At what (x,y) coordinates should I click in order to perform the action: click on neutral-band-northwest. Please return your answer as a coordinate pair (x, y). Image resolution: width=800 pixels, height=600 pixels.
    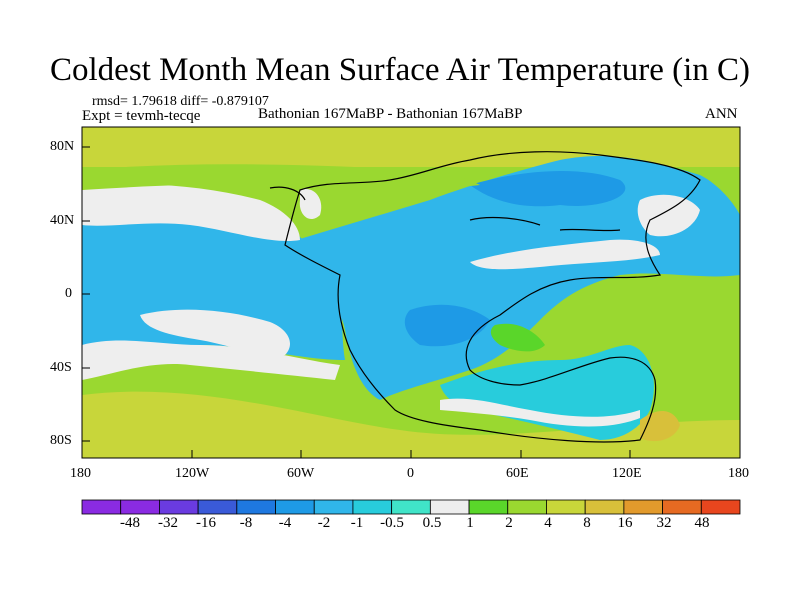
    Looking at the image, I should click on (191, 213).